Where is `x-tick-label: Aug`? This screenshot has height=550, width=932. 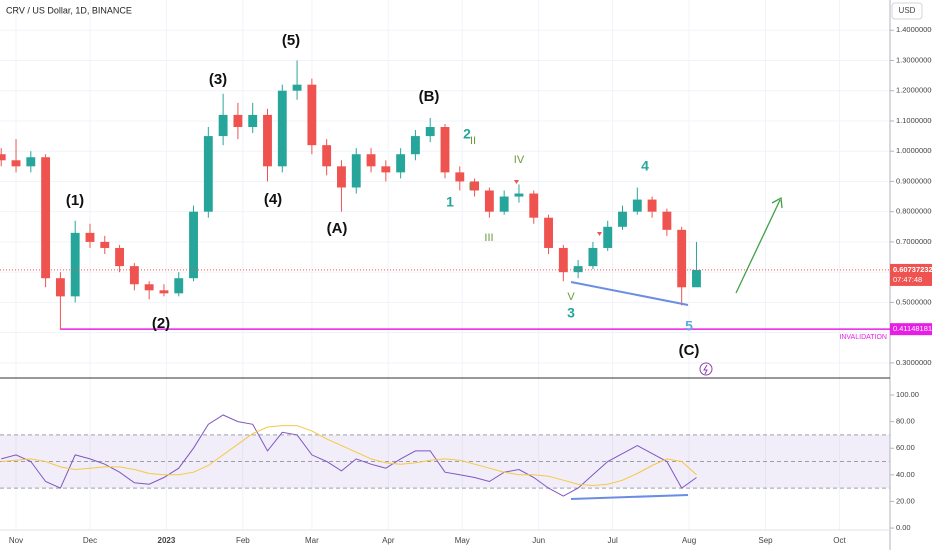
x-tick-label: Aug is located at coordinates (689, 540).